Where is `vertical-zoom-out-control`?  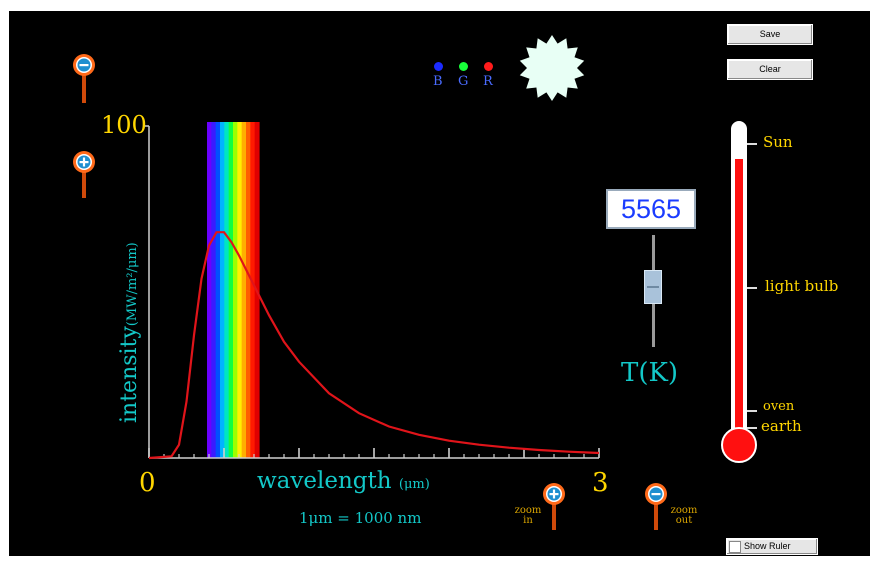 vertical-zoom-out-control is located at coordinates (84, 79).